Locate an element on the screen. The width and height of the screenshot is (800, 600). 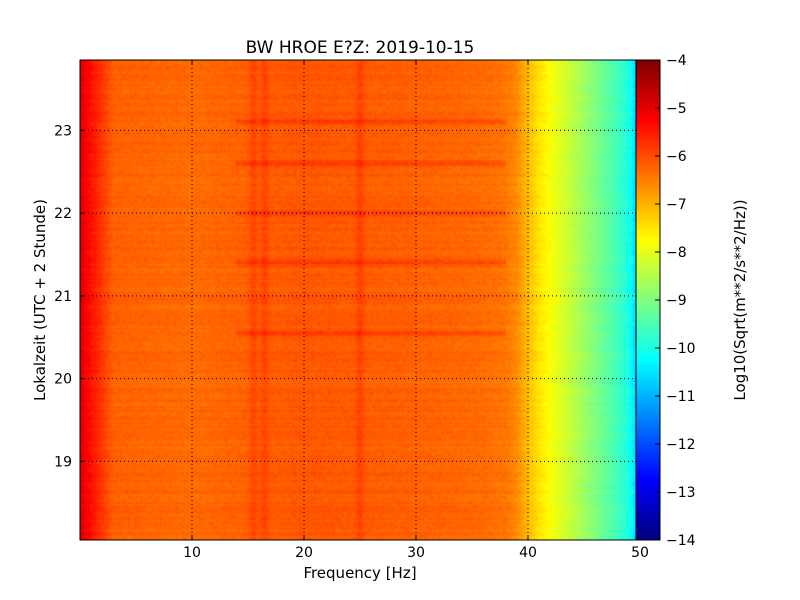
y-tick-label: 19 is located at coordinates (63, 462).